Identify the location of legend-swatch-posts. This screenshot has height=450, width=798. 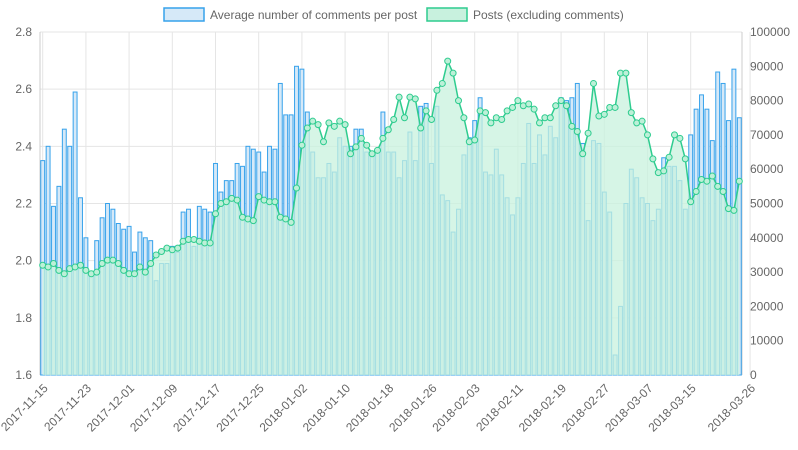
(447, 14).